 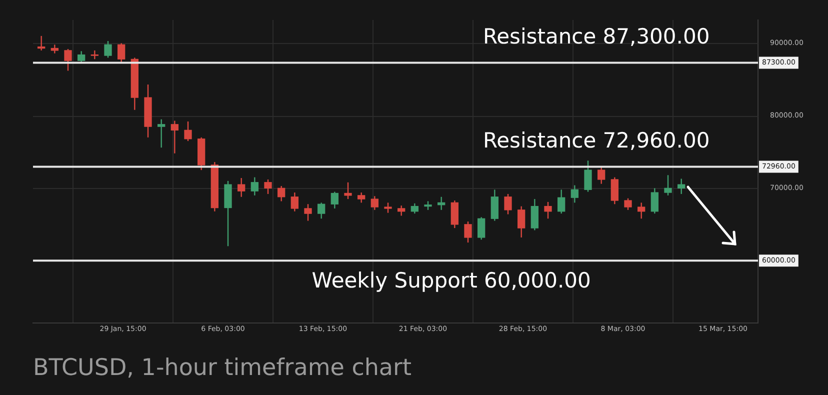 I want to click on text: BTCUSD, 1-hour timeframe chart, so click(x=222, y=368).